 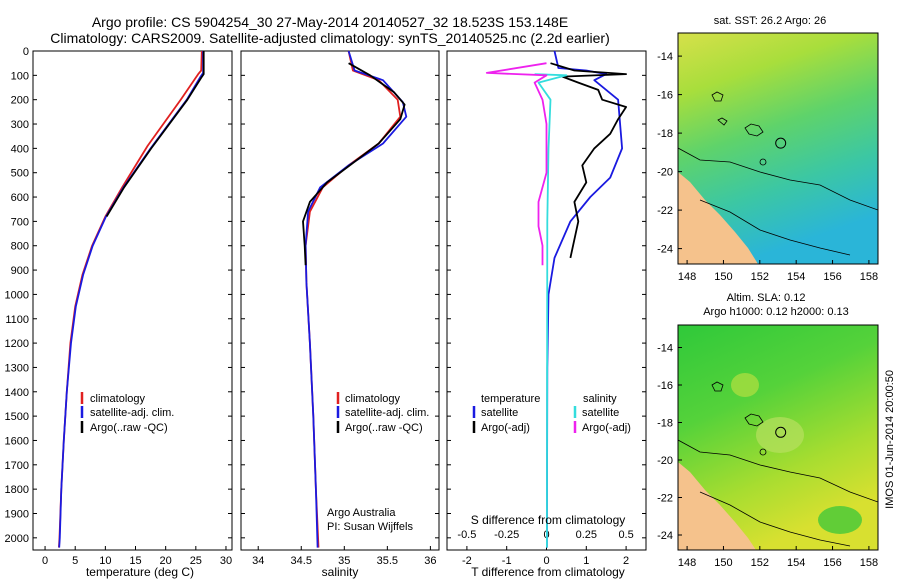 I want to click on legend-label-s-argo: Argo(-adj), so click(x=606, y=428).